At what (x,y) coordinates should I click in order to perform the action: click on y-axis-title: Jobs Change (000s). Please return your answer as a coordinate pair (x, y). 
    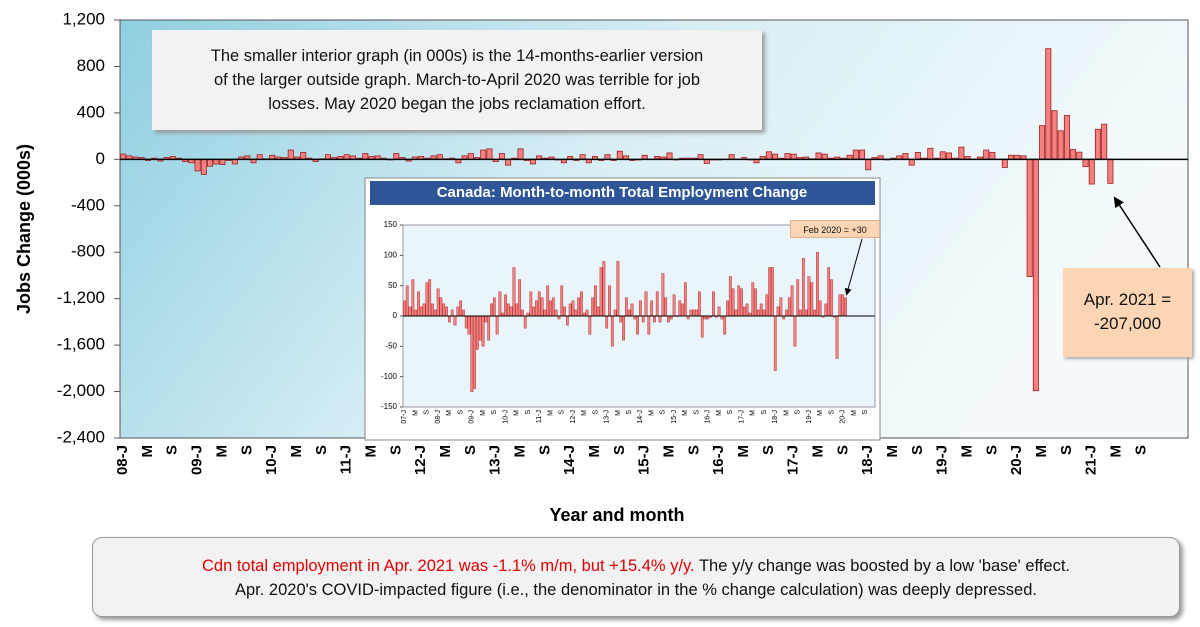
    Looking at the image, I should click on (24, 229).